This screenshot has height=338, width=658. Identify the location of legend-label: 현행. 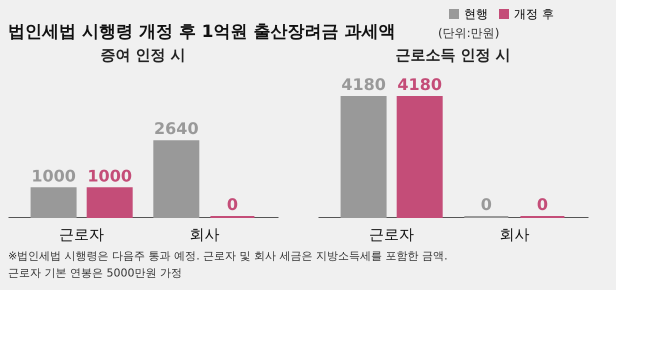
(476, 14).